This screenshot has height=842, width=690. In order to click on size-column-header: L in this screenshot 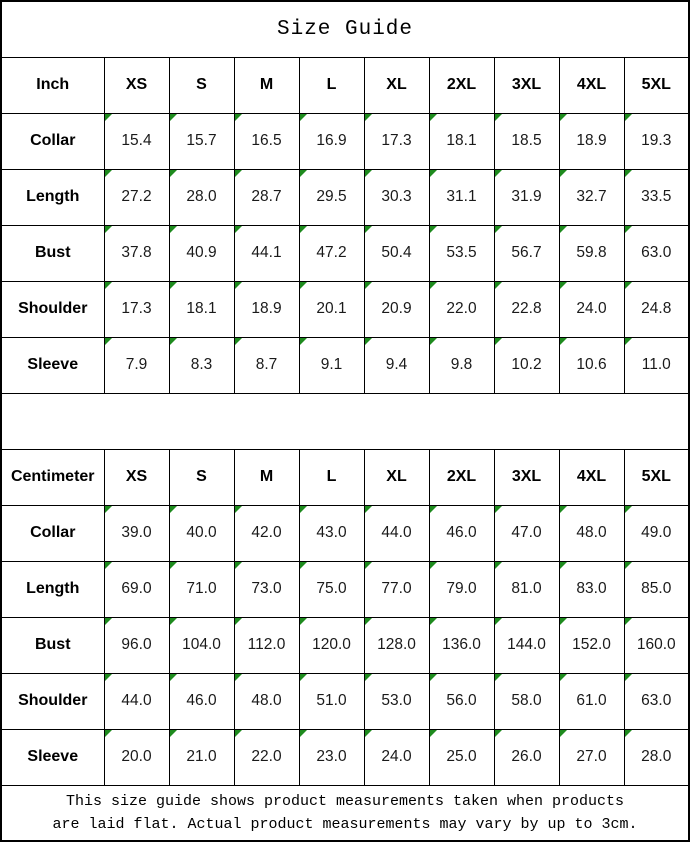, I will do `click(331, 477)`.